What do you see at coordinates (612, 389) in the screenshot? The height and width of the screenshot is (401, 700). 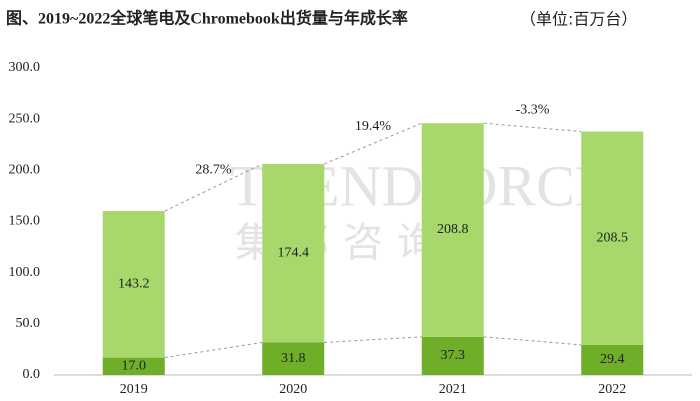 I see `x-tick-label: 2022` at bounding box center [612, 389].